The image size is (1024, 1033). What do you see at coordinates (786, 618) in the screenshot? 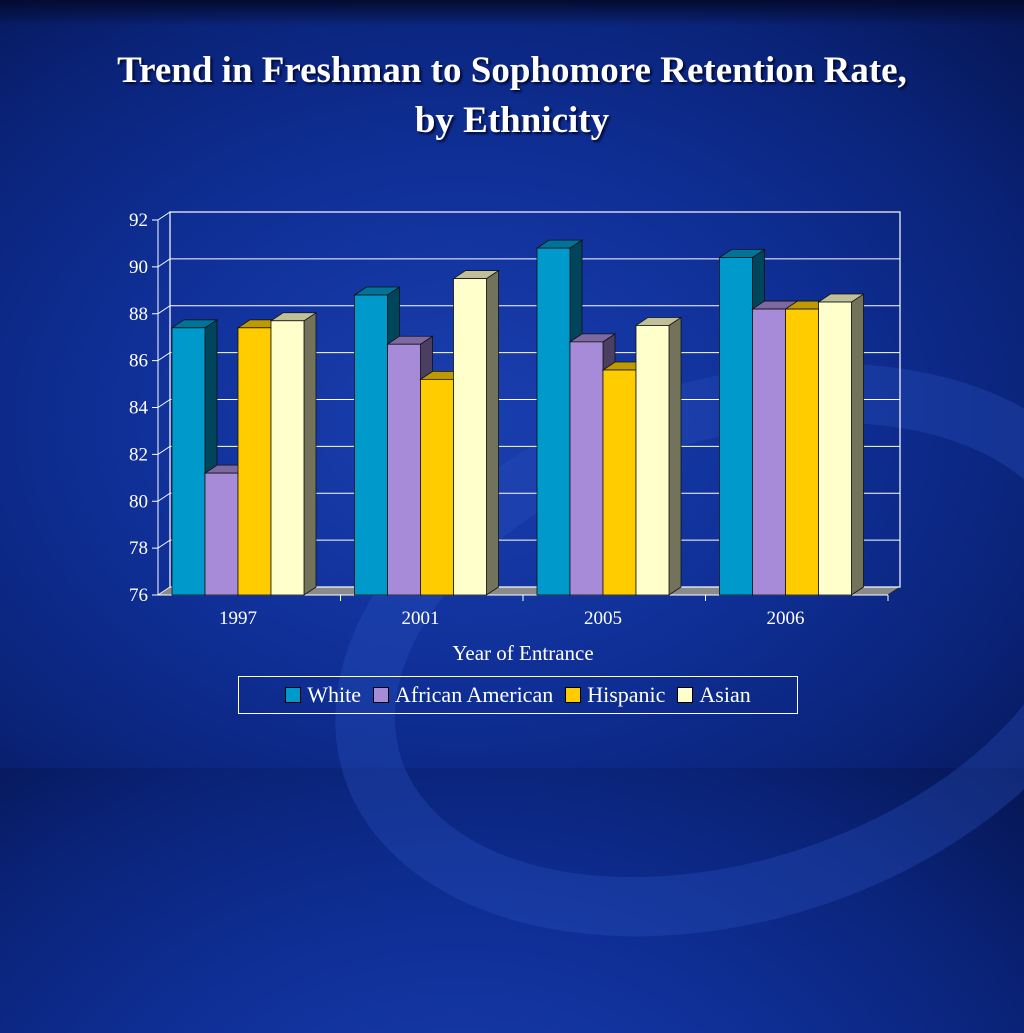
I see `x-tick-label: 2006` at bounding box center [786, 618].